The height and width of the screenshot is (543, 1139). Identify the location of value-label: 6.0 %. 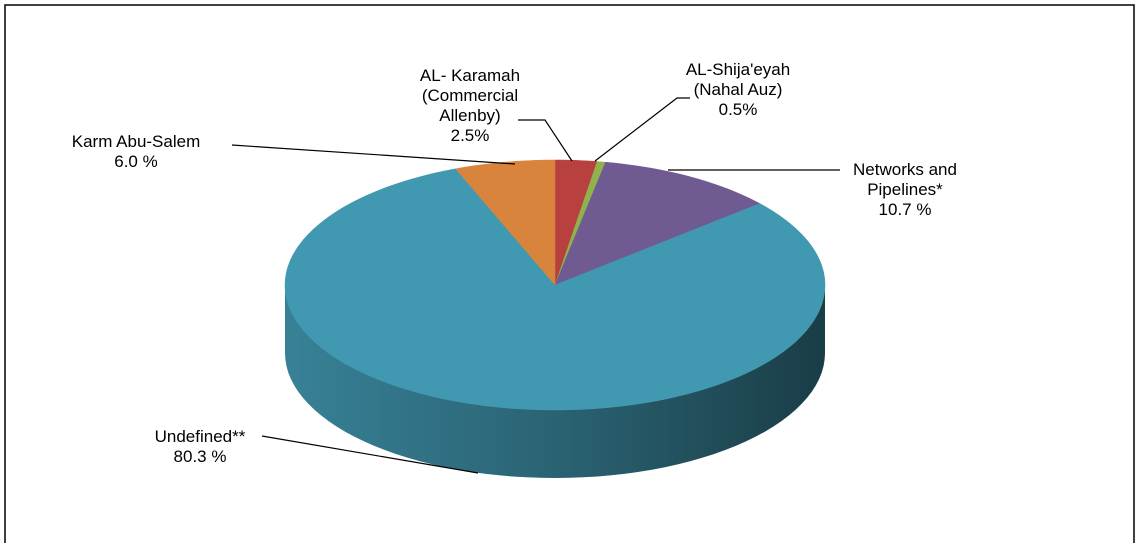
(136, 161).